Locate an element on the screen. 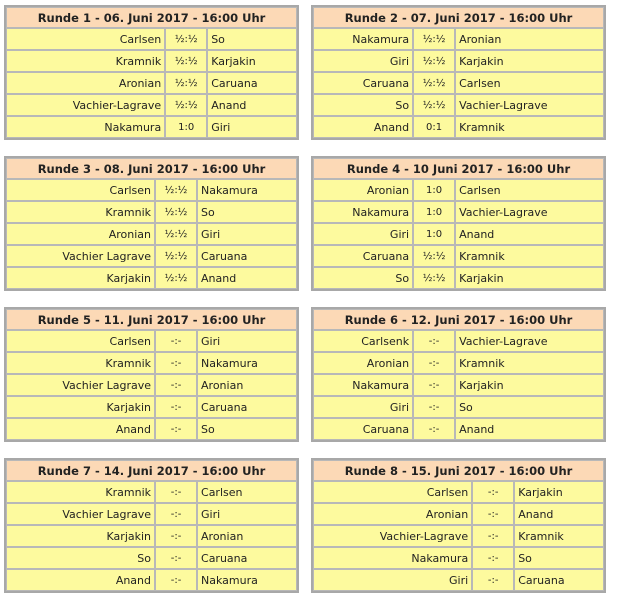 This screenshot has height=597, width=618. game-row: Giri -:- Caruana is located at coordinates (458, 580).